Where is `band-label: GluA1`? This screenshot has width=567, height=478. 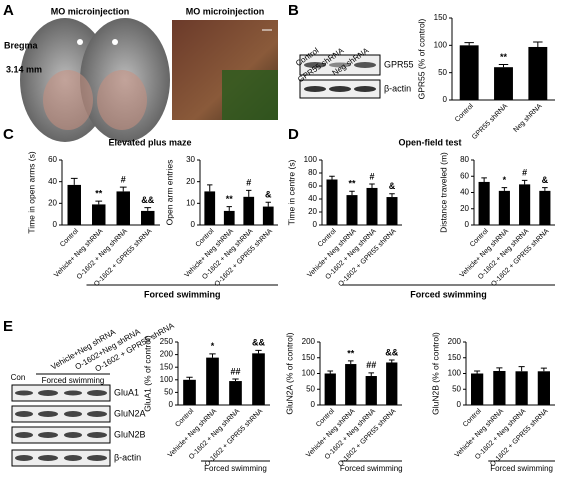
band-label: GluA1 is located at coordinates (126, 392).